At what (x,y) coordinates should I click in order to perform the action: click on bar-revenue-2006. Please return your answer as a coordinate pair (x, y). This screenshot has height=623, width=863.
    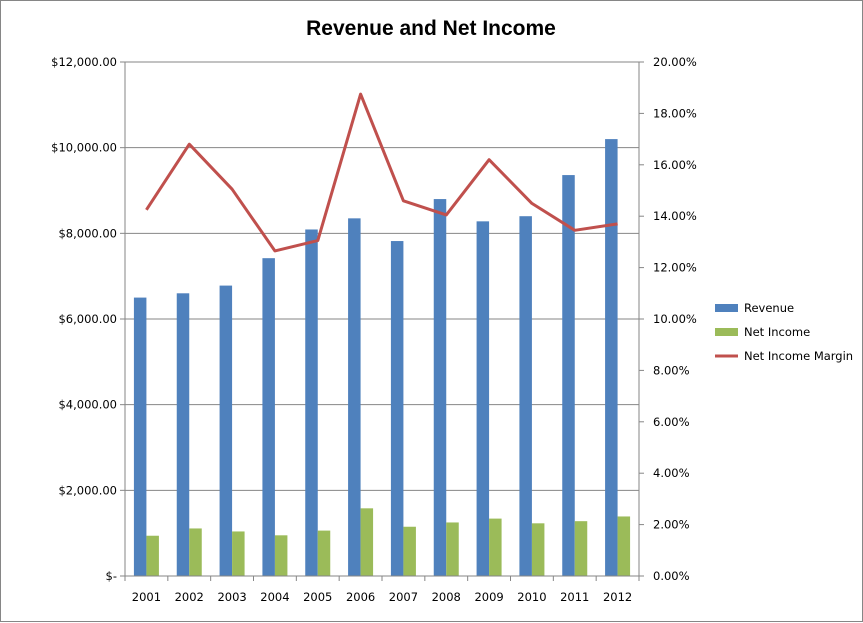
    Looking at the image, I should click on (354, 397).